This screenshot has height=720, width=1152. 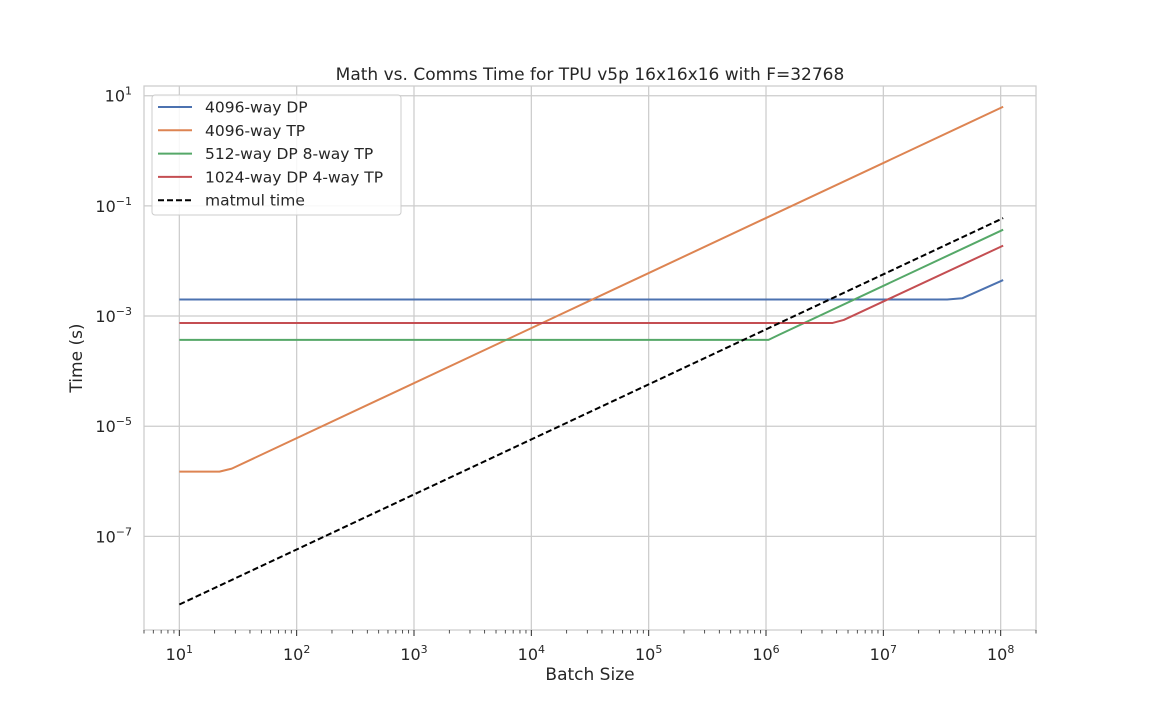 I want to click on x-tick-label: 10⁵, so click(x=648, y=653).